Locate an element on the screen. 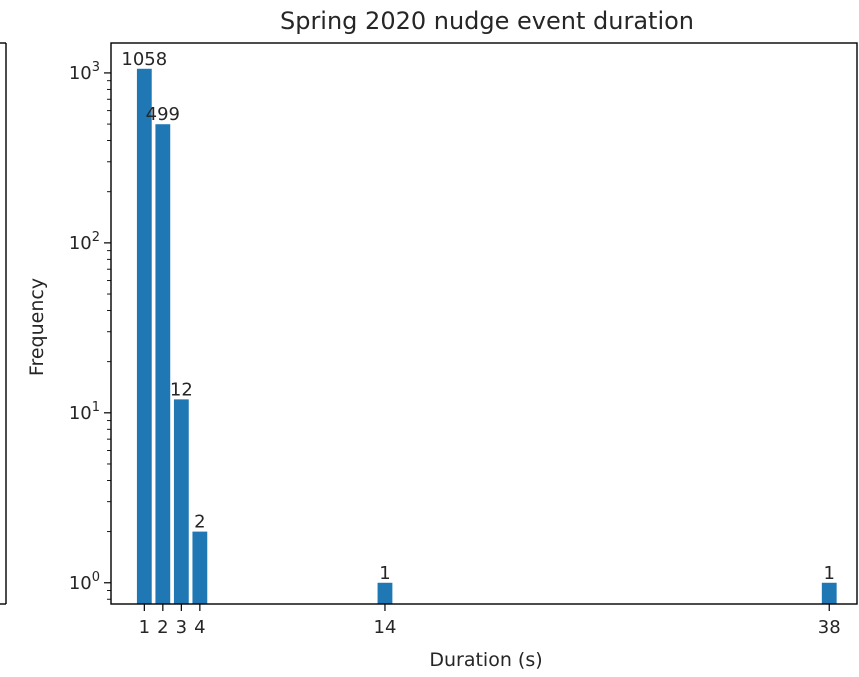  y-tick-label: 10³ is located at coordinates (84, 72).